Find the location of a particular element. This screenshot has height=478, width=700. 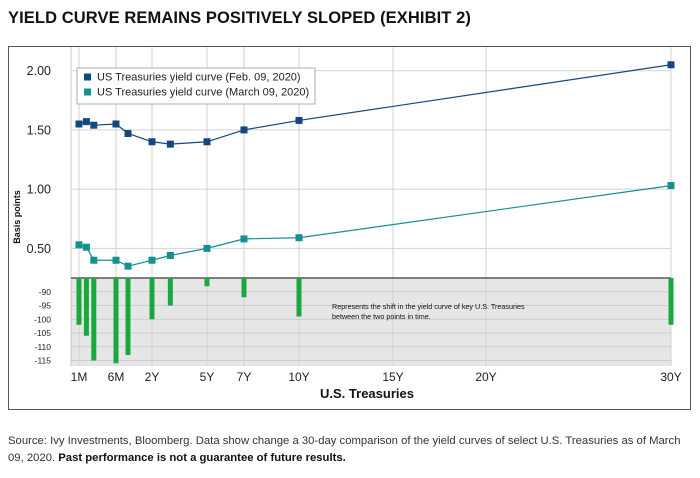

shift-y-tick-label: -115 is located at coordinates (43, 361).